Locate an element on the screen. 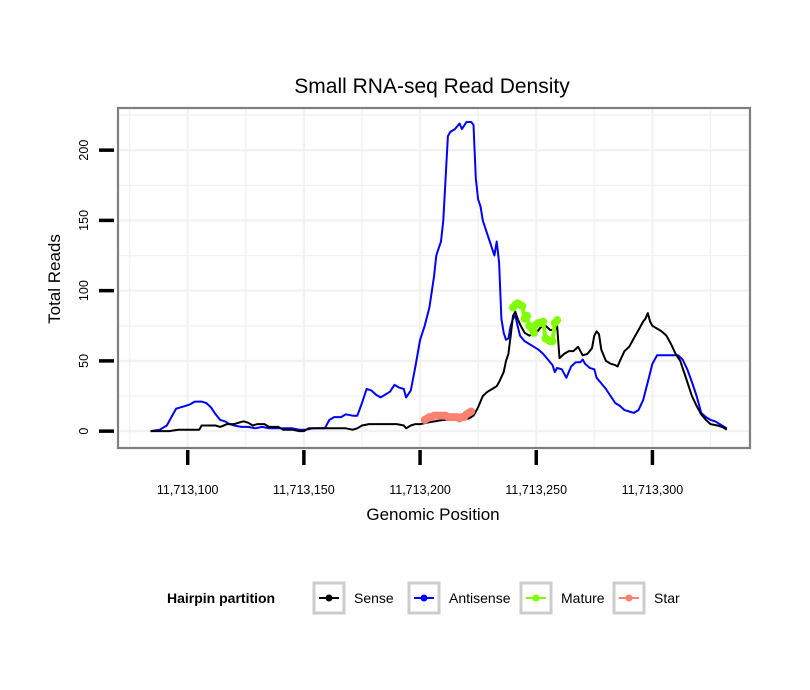 The image size is (810, 690). legend-label: Sense is located at coordinates (374, 598).